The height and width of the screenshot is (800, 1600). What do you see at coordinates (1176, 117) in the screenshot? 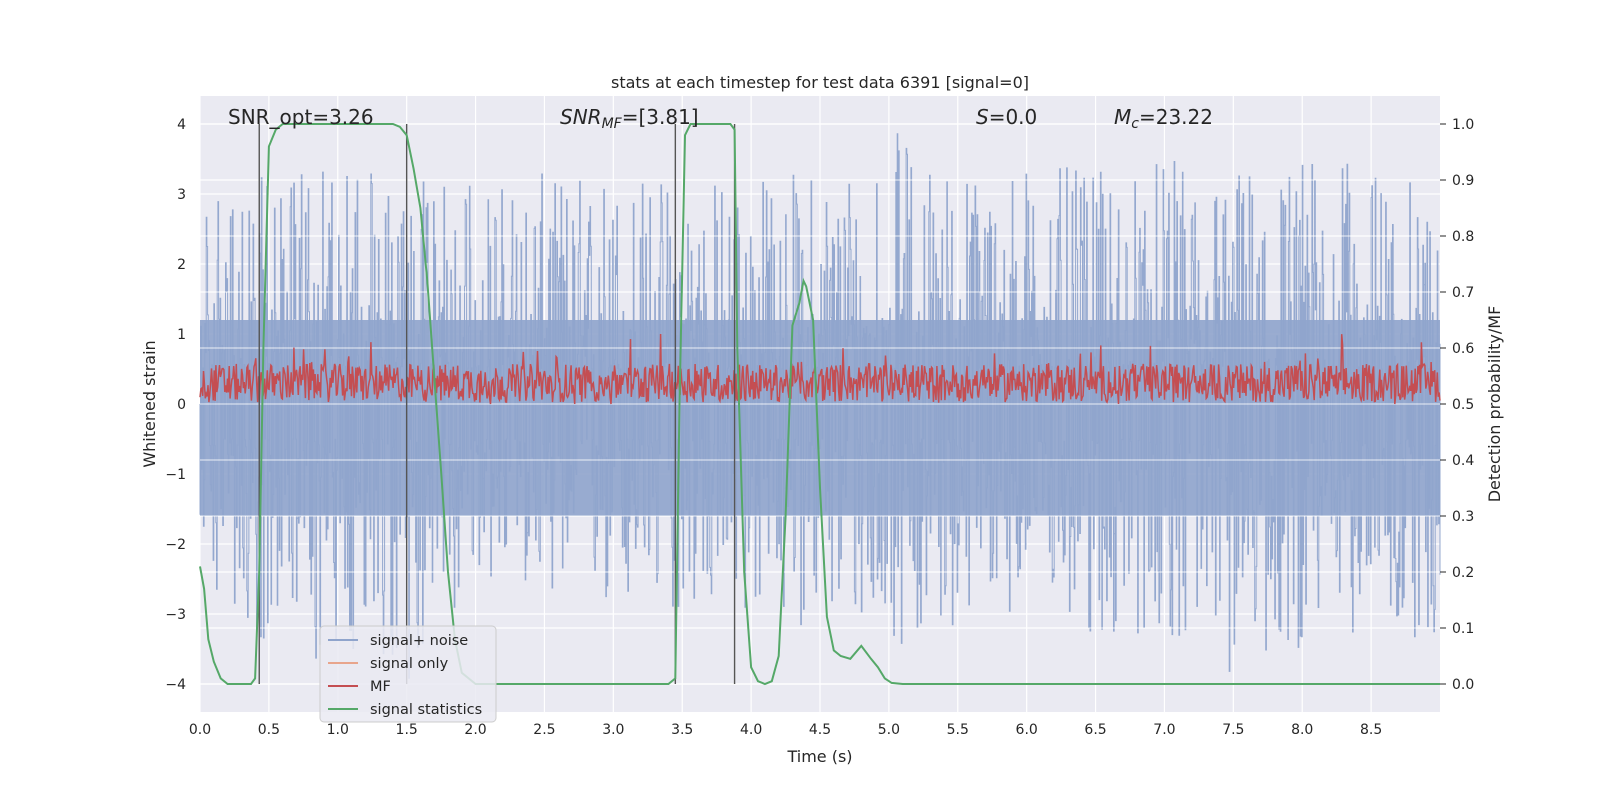
I see `annotation-mc-rest: =23.22` at bounding box center [1176, 117].